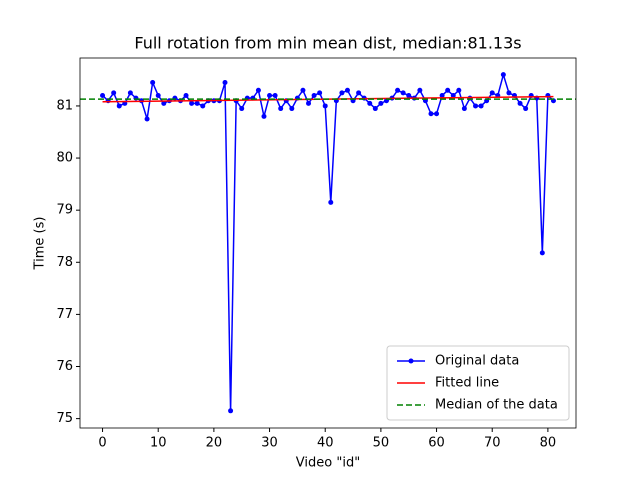 Image resolution: width=640 pixels, height=480 pixels. Describe the element at coordinates (436, 443) in the screenshot. I see `x-tick-label: 60` at that location.